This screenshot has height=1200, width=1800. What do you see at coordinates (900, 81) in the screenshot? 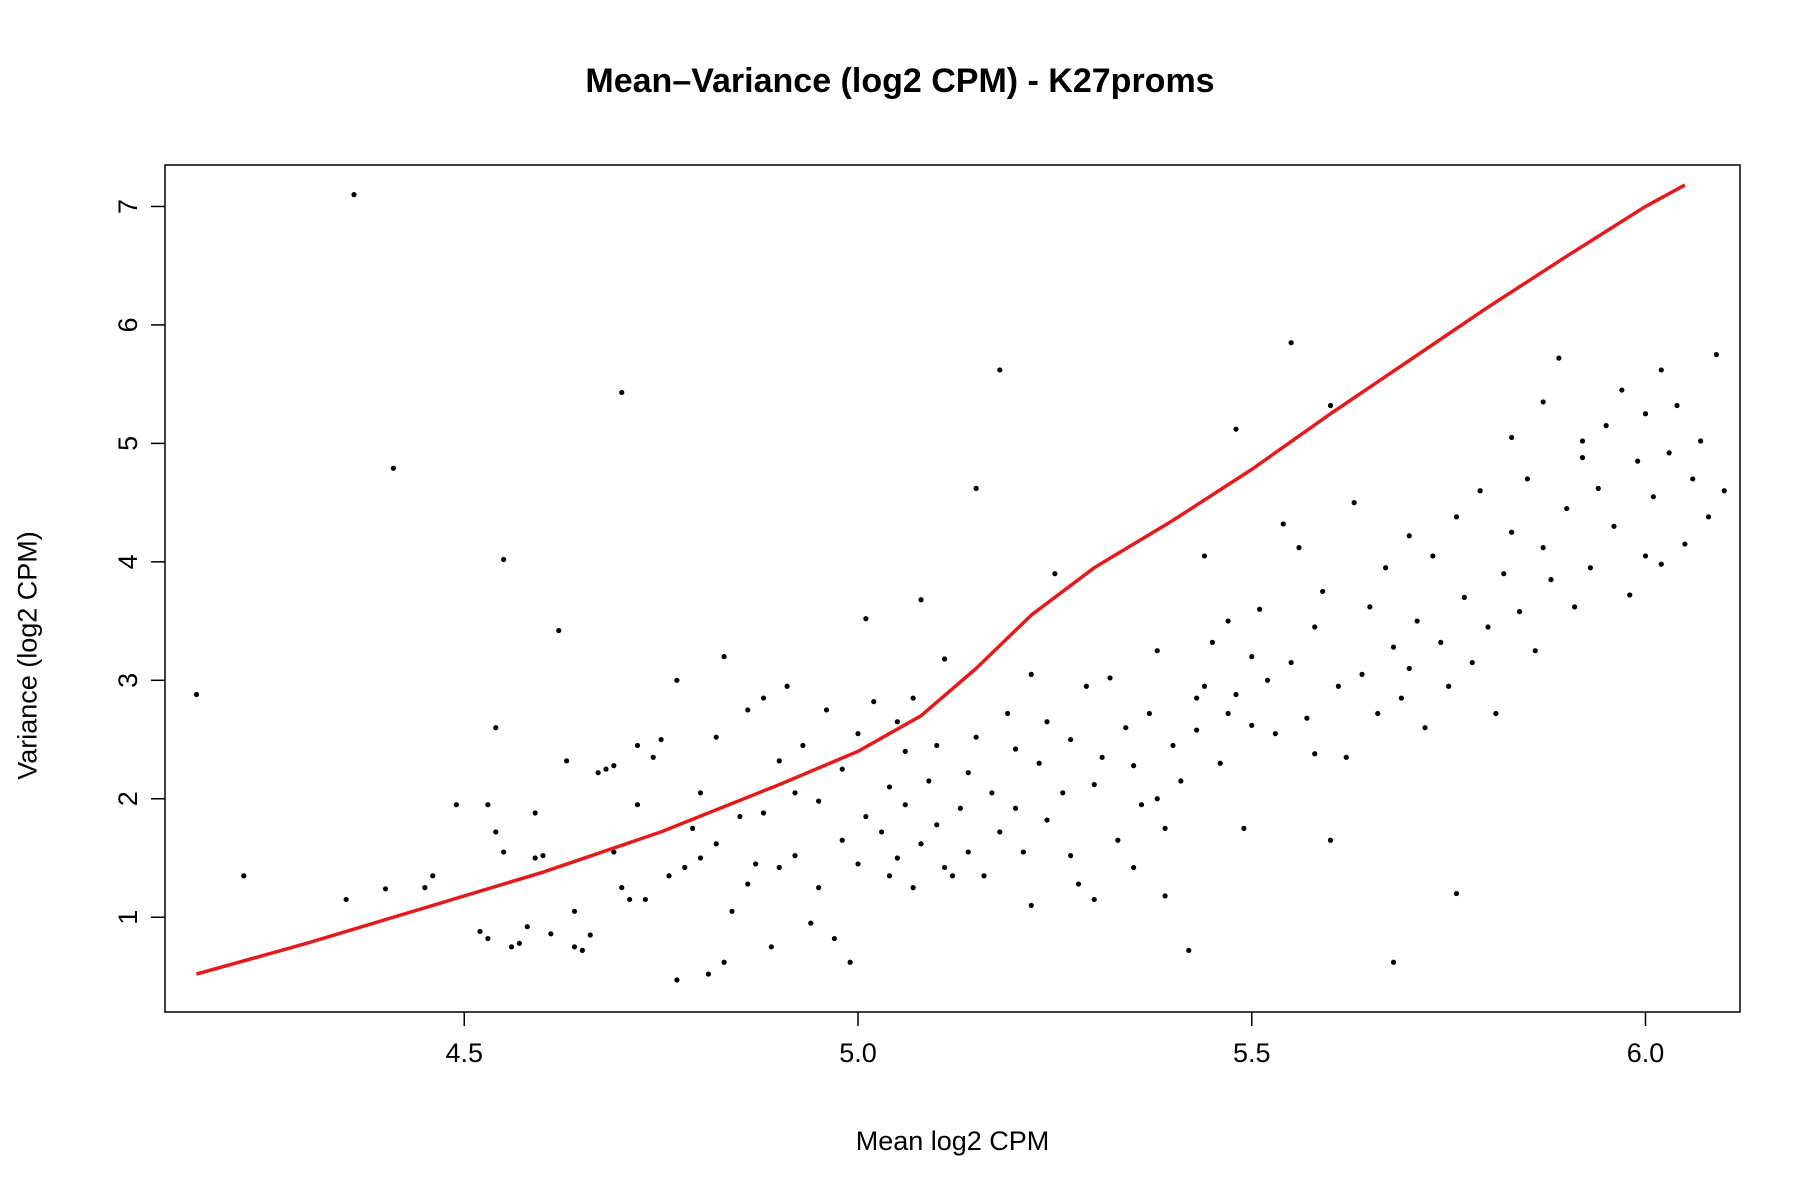
I see `chart-title: Mean–Variance (log2 CPM) - K27proms` at bounding box center [900, 81].